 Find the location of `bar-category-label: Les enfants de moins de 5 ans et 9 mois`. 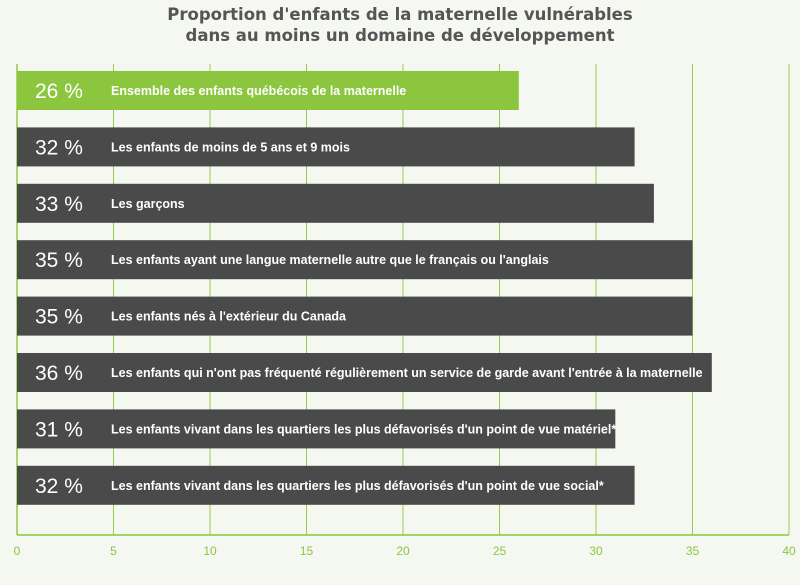

bar-category-label: Les enfants de moins de 5 ans et 9 mois is located at coordinates (230, 147).